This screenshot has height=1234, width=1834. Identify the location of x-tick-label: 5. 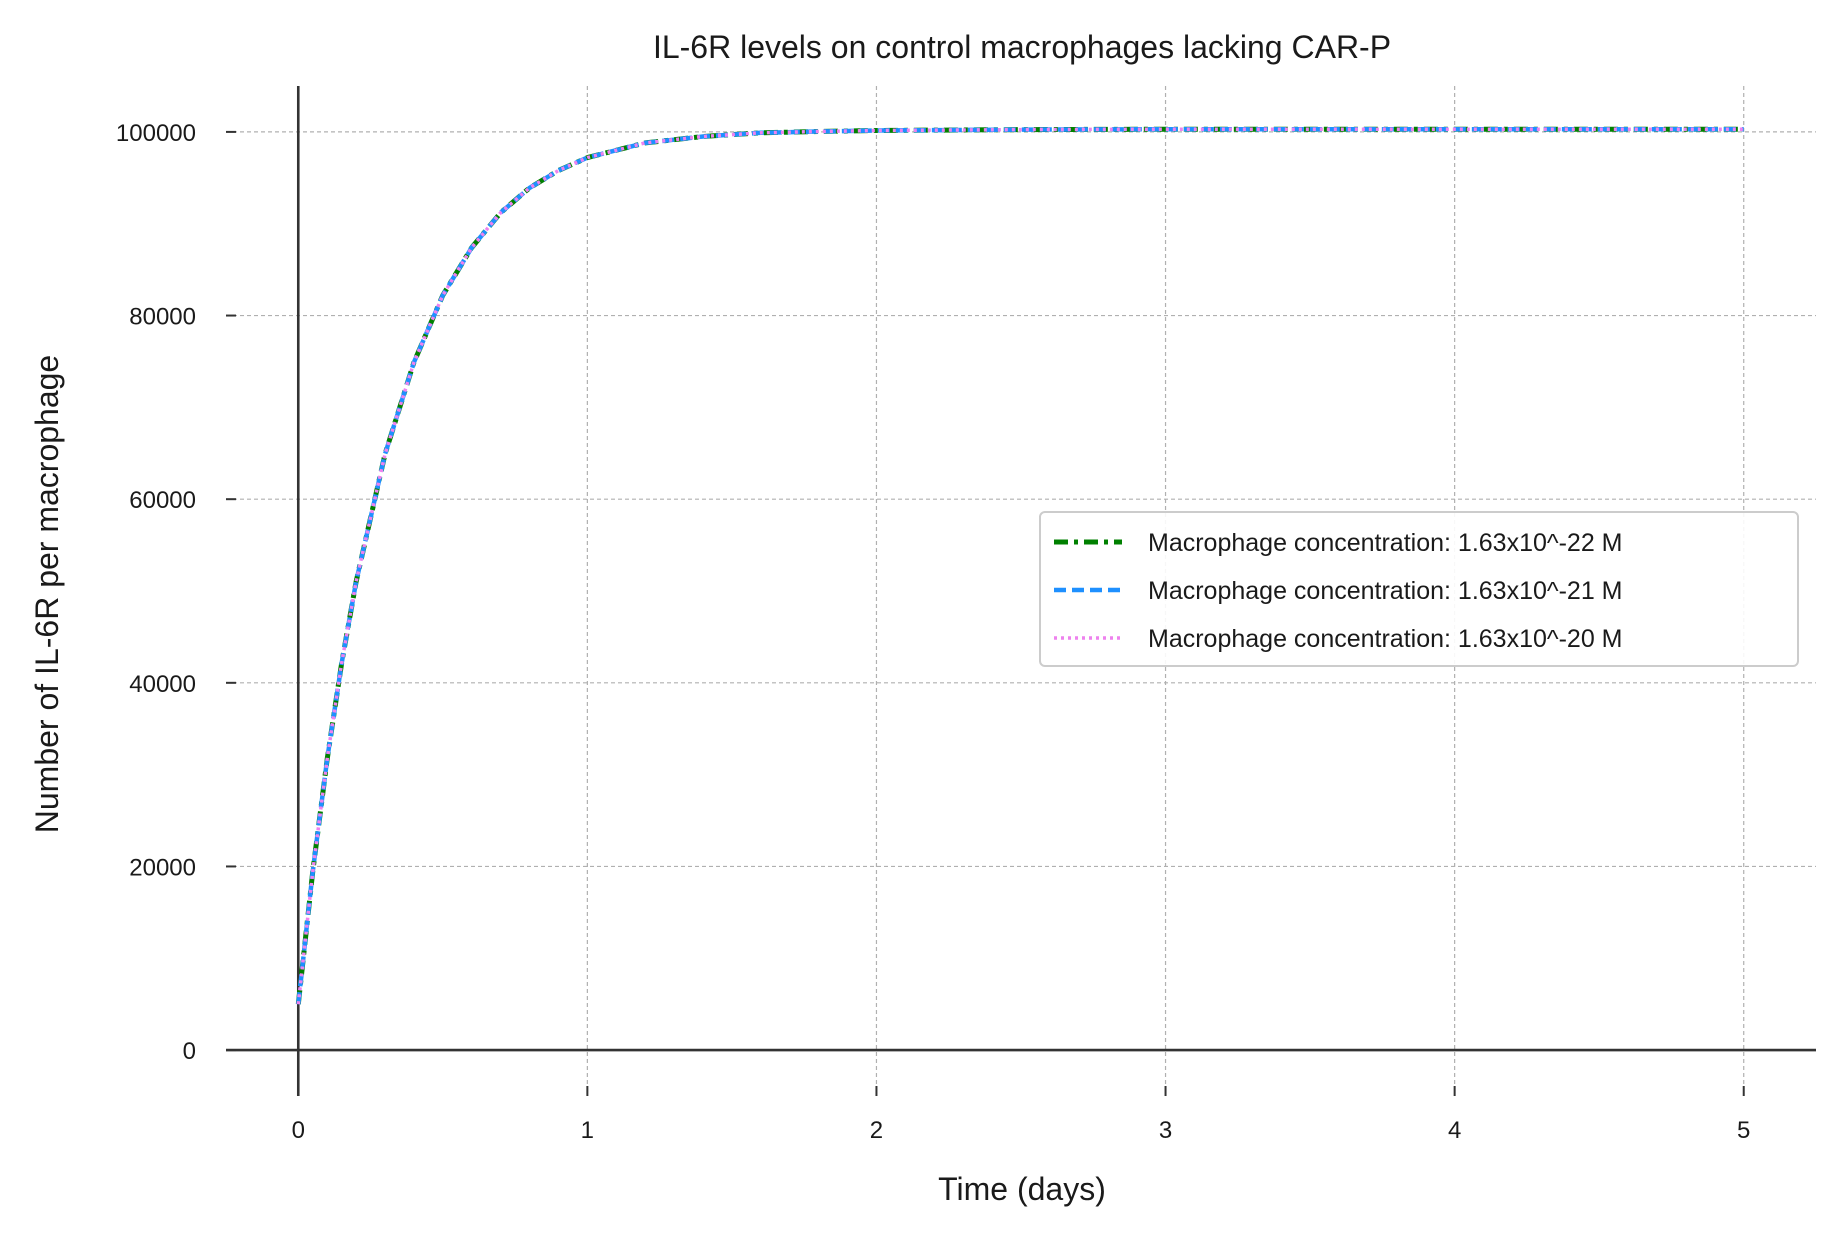
(1743, 1130).